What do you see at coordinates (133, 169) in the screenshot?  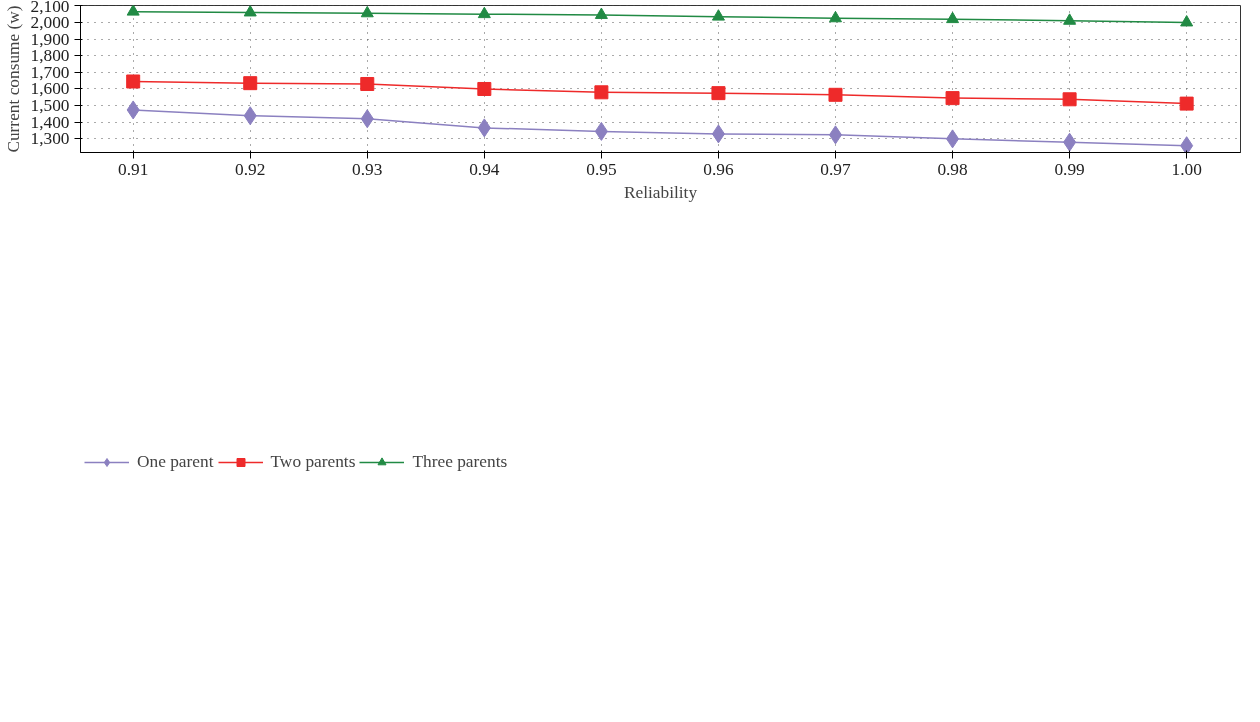 I see `x-tick-label: 0.91` at bounding box center [133, 169].